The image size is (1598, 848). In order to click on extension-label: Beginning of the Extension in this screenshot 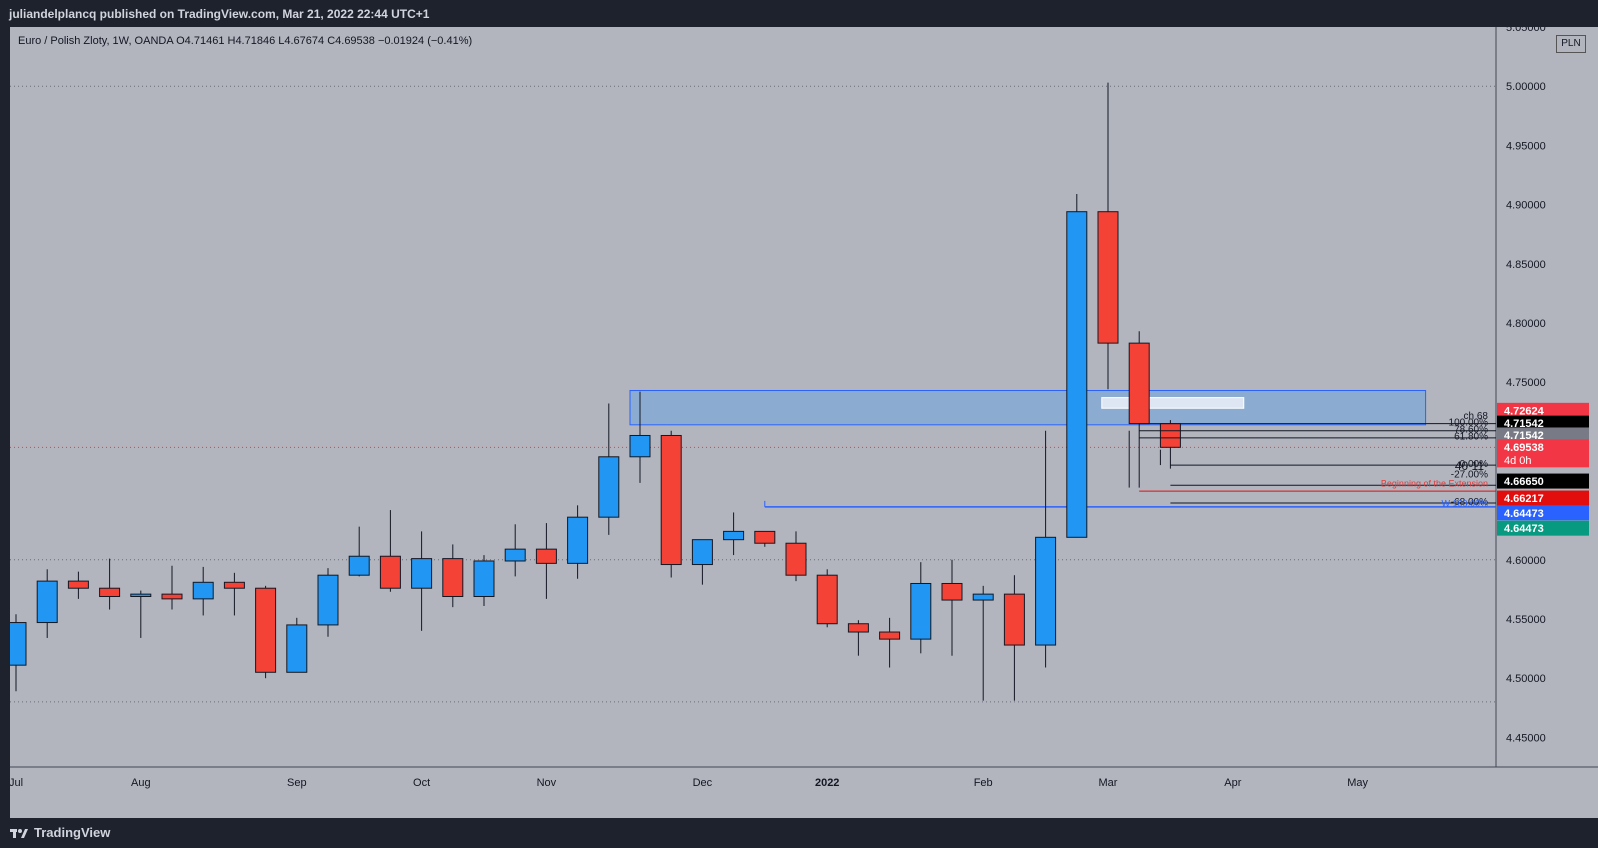, I will do `click(1434, 483)`.